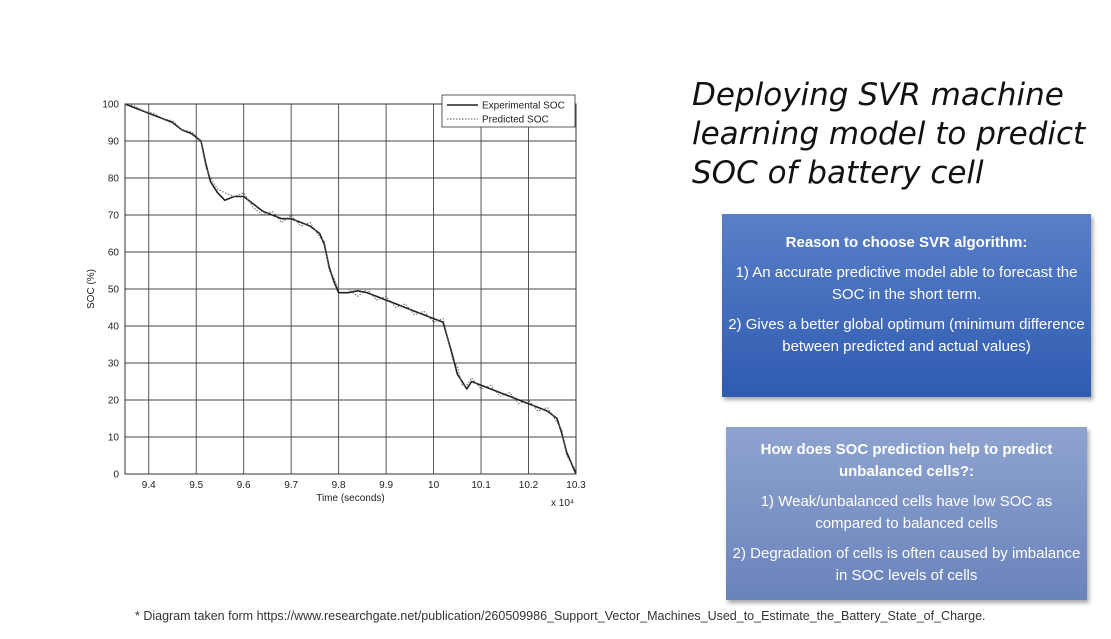 The image size is (1111, 639). What do you see at coordinates (244, 485) in the screenshot?
I see `x-tick-label: 9.6` at bounding box center [244, 485].